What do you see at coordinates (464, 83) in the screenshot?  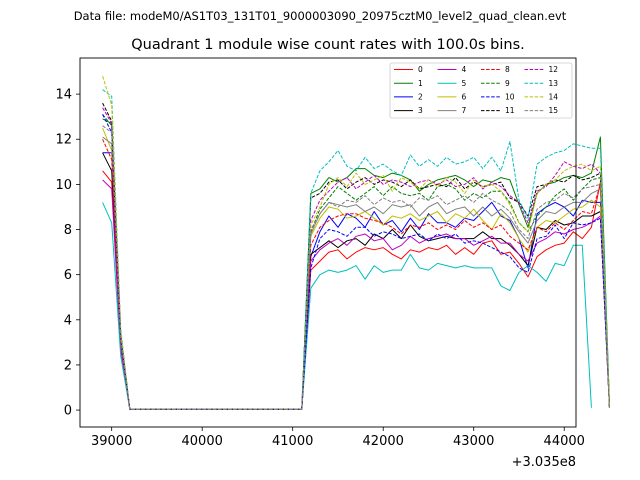 I see `legend-label-5: 5` at bounding box center [464, 83].